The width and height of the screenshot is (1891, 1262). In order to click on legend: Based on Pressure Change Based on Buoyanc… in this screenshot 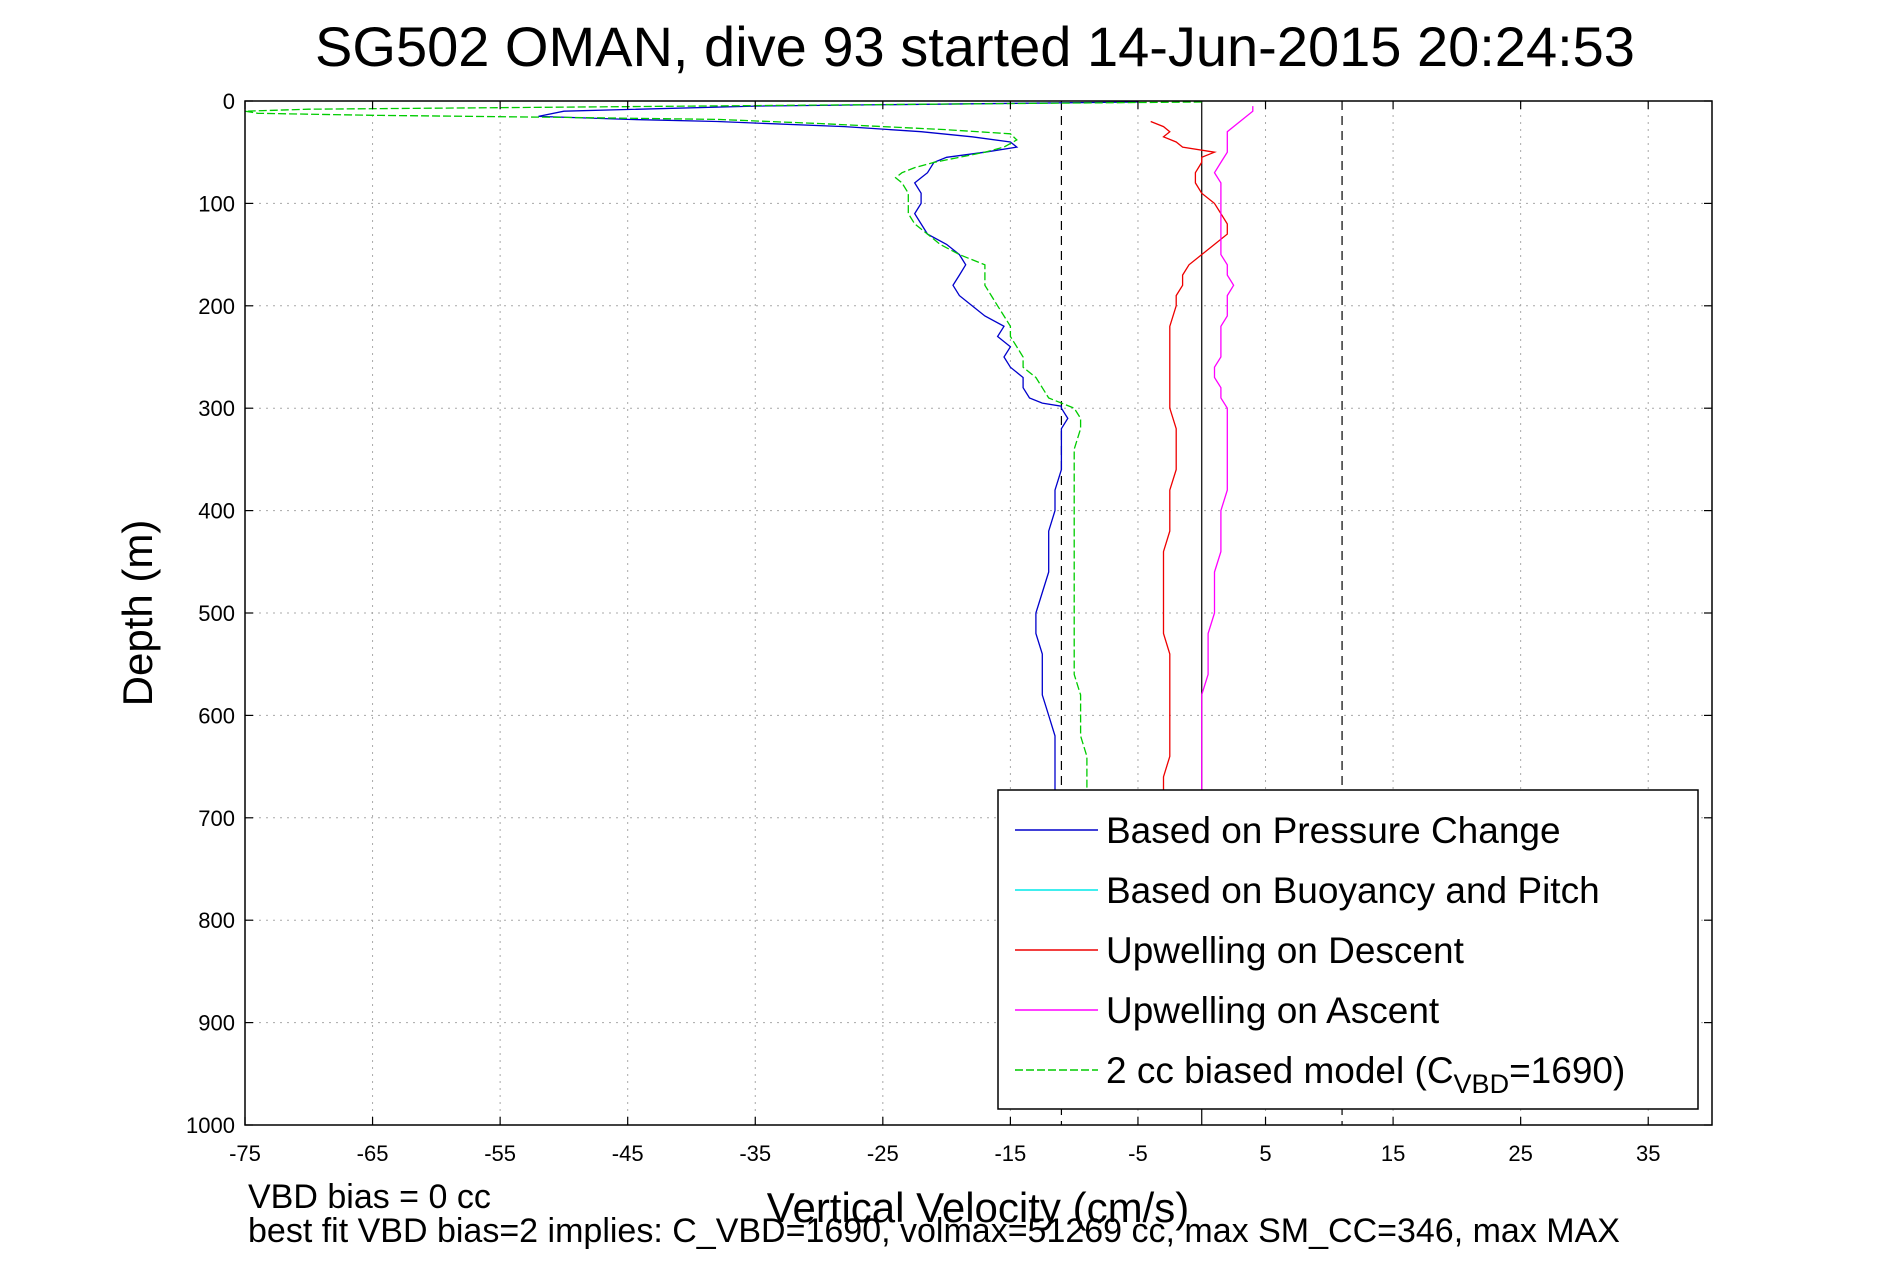, I will do `click(1348, 949)`.